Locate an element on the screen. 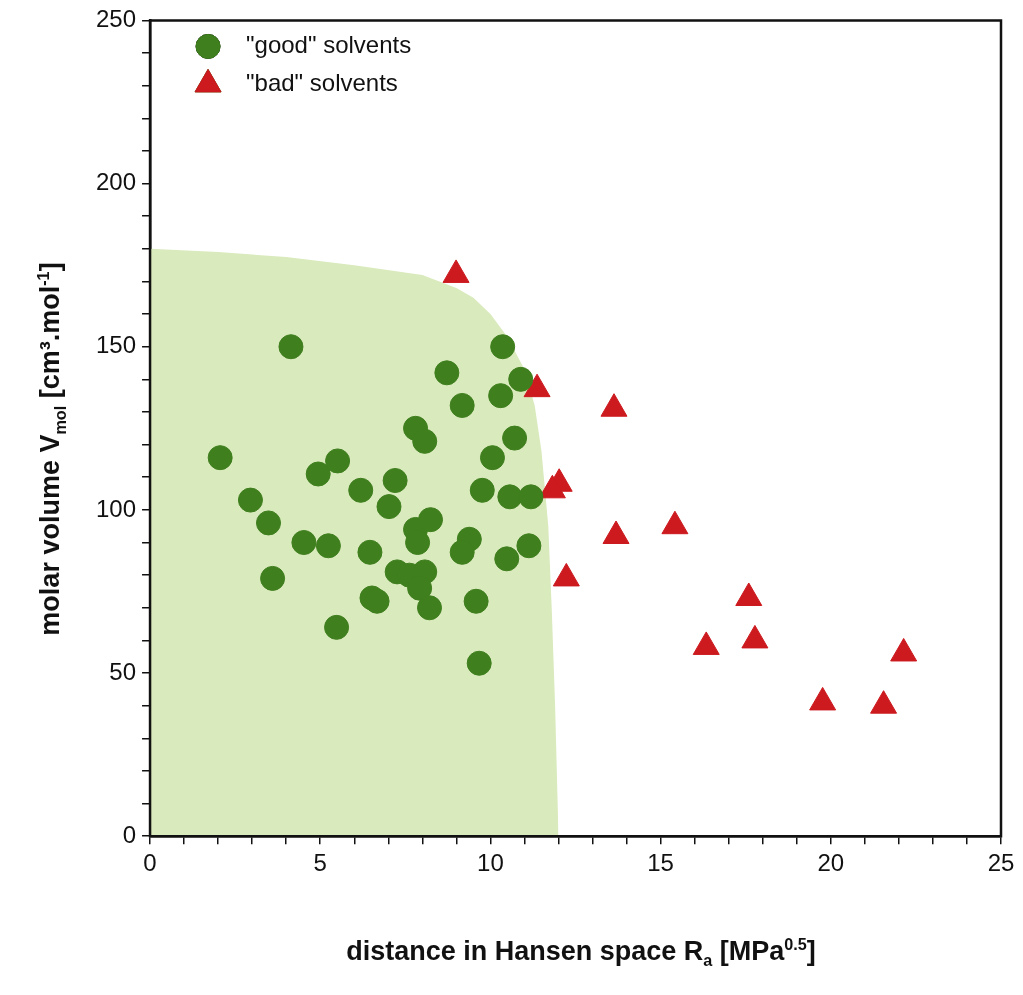 Image resolution: width=1023 pixels, height=995 pixels. y-tick-label: 200 is located at coordinates (116, 182).